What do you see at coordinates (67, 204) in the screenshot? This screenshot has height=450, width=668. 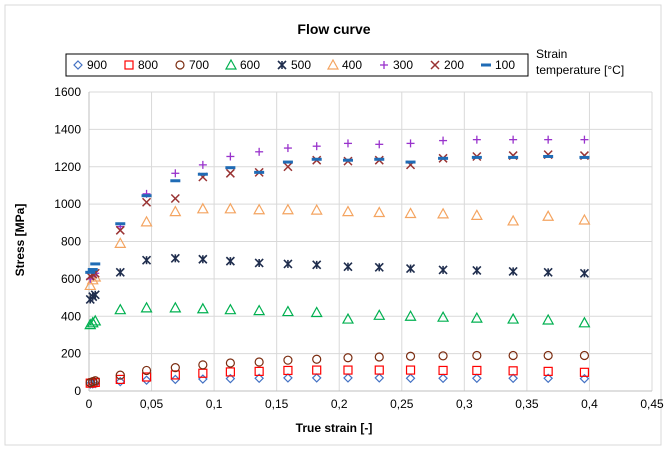 I see `y-tick-label: 1000` at bounding box center [67, 204].